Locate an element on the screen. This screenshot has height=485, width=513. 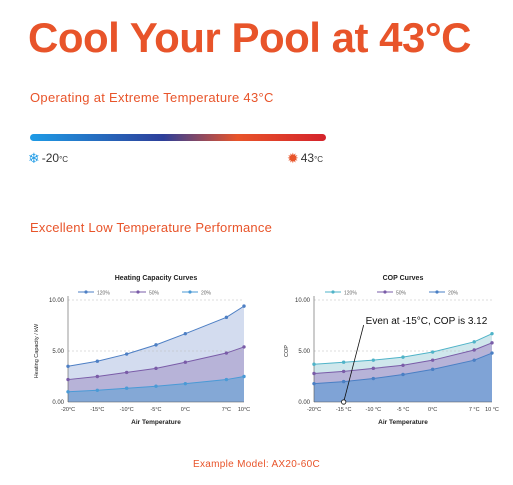
x-tick-label: 10 °C is located at coordinates (492, 410).